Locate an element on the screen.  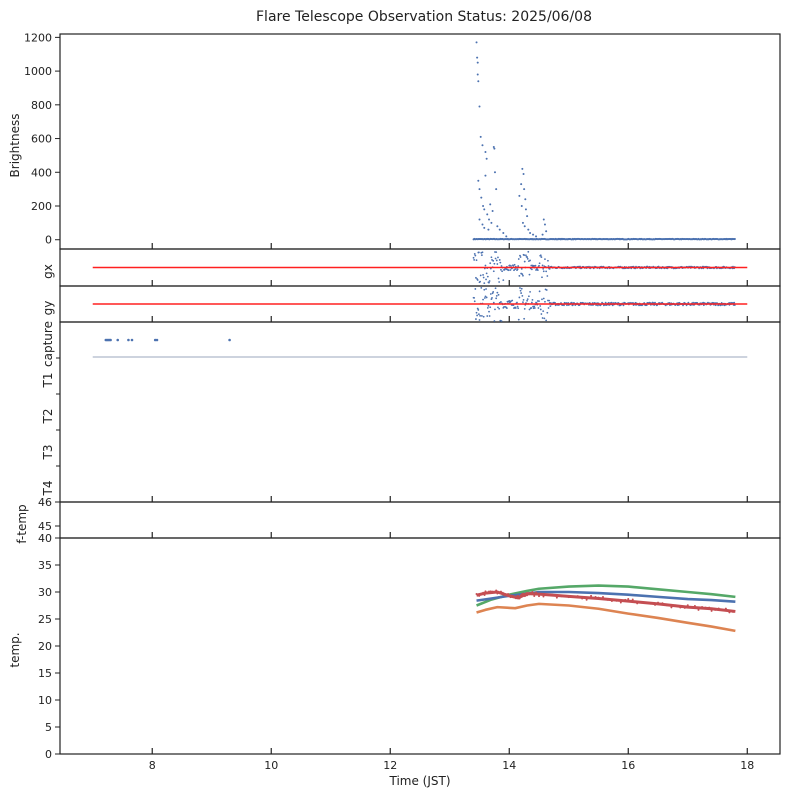
y-tick-label-temp: 25 is located at coordinates (45, 619).